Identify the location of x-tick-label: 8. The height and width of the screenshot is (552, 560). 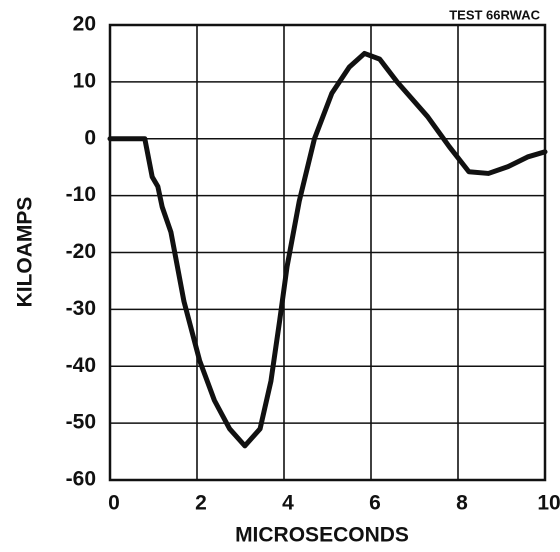
(462, 503).